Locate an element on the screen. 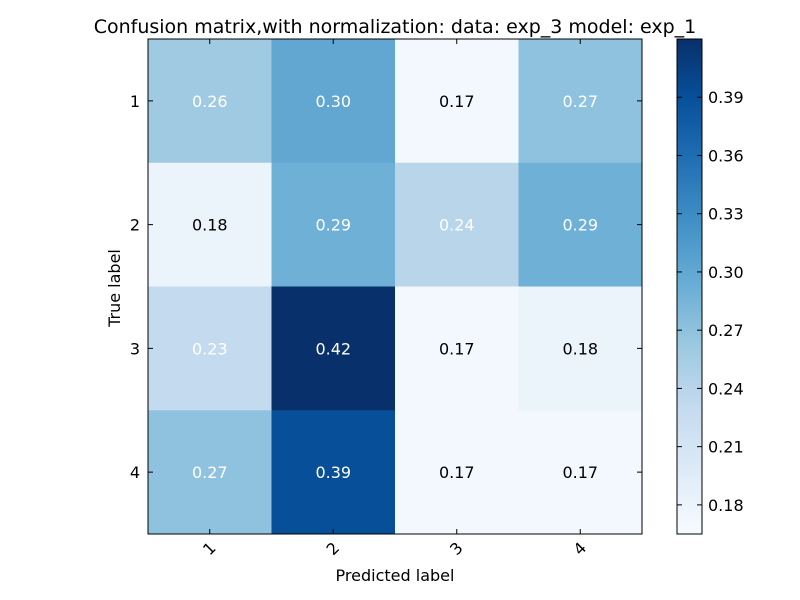 The height and width of the screenshot is (600, 800). x-tick-label: 1 is located at coordinates (209, 548).